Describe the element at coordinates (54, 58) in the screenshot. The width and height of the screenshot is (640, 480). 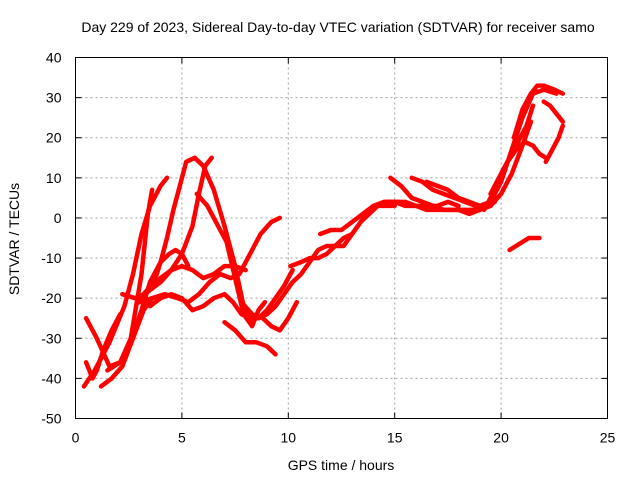
I see `y-tick-label: 40` at that location.